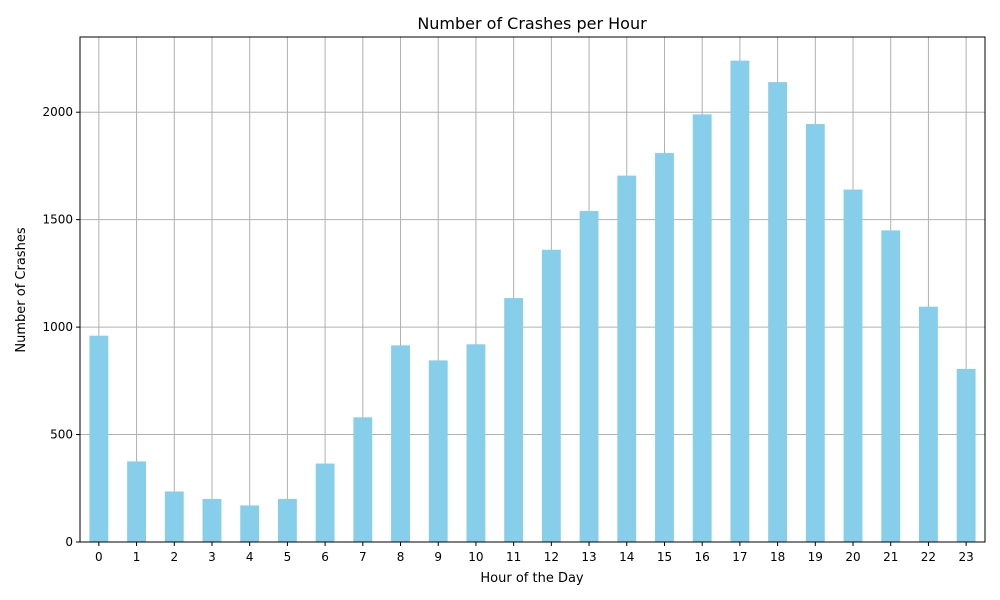 Image resolution: width=1000 pixels, height=600 pixels. Describe the element at coordinates (532, 23) in the screenshot. I see `chart-title: Number of Crashes per Hour` at that location.